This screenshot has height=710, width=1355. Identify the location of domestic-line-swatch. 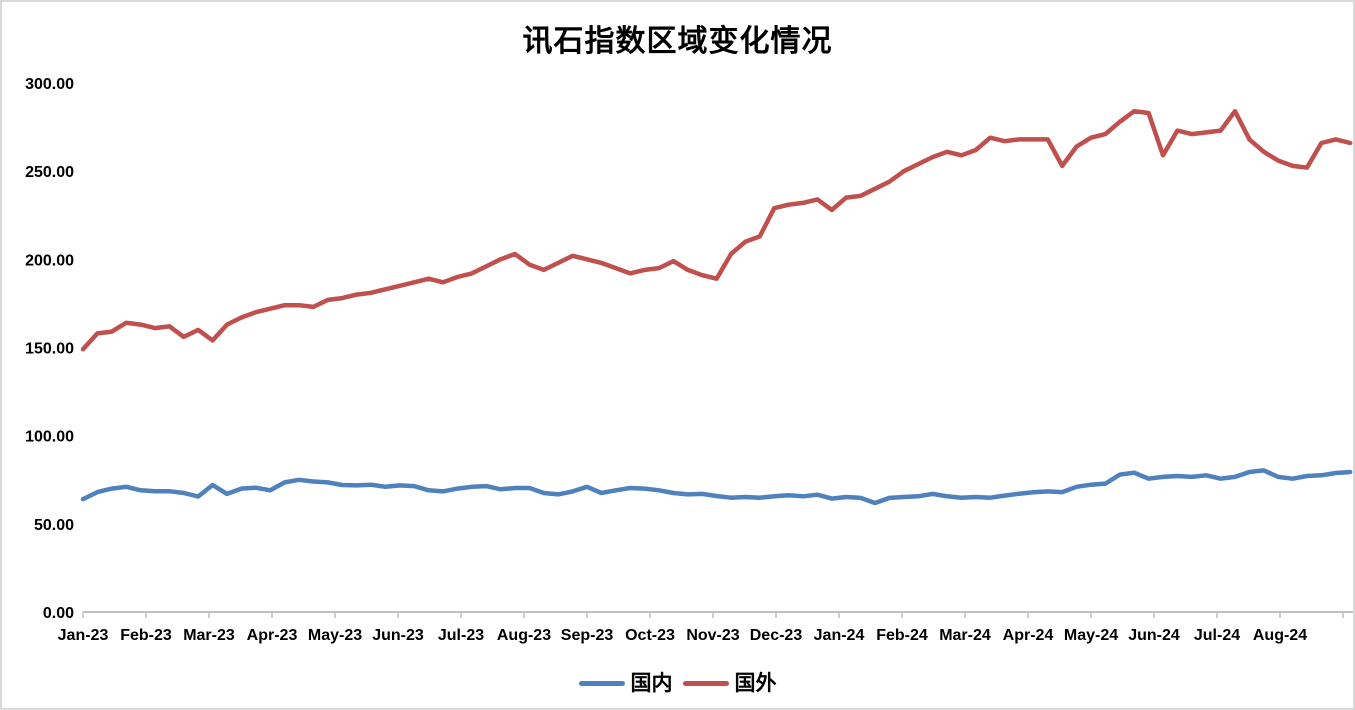
(601, 683).